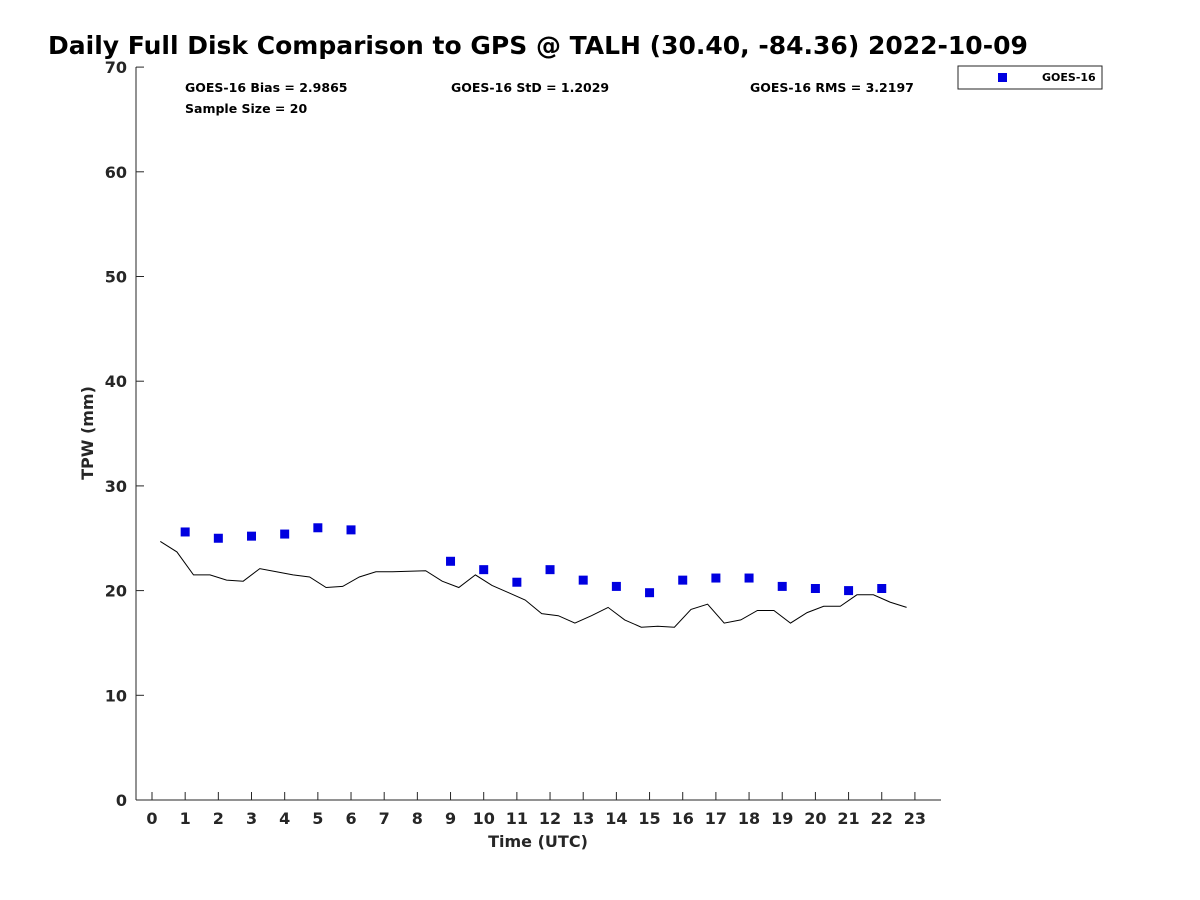  Describe the element at coordinates (284, 818) in the screenshot. I see `x-tick-label: 4` at that location.